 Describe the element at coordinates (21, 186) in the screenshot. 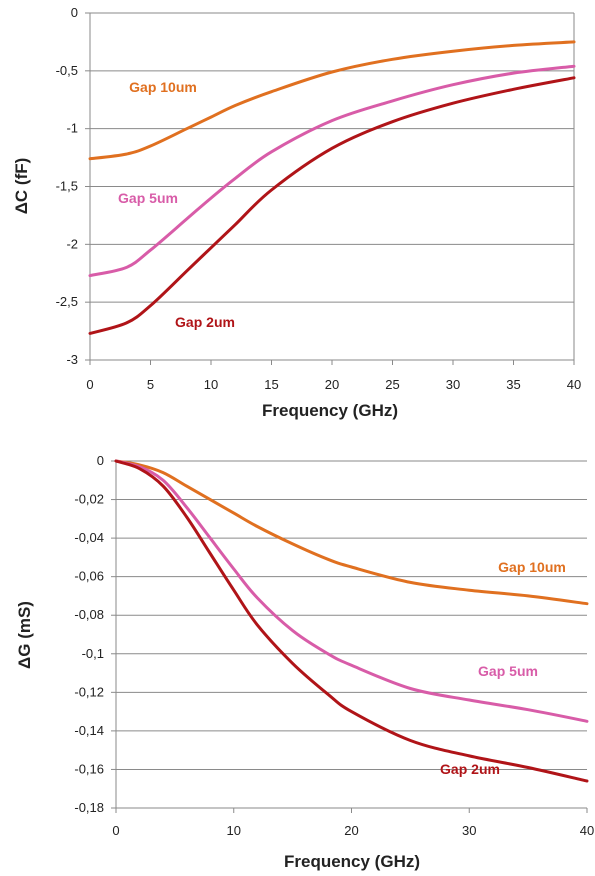

I see `capacitance-y-axis-title: ΔC (fF)` at that location.